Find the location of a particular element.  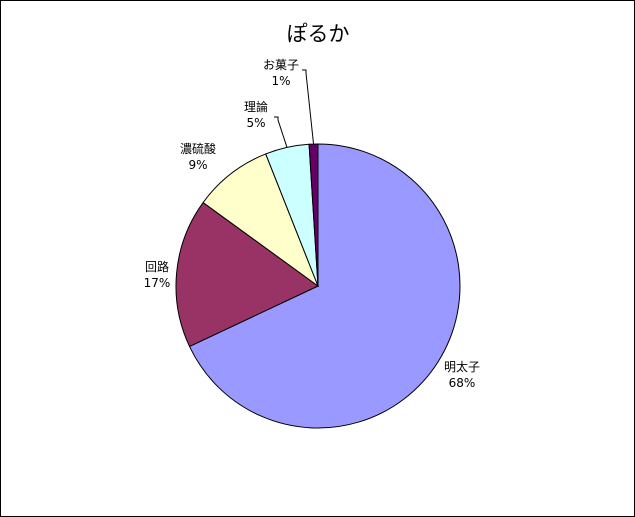

slice-label: 明太子 is located at coordinates (462, 366).